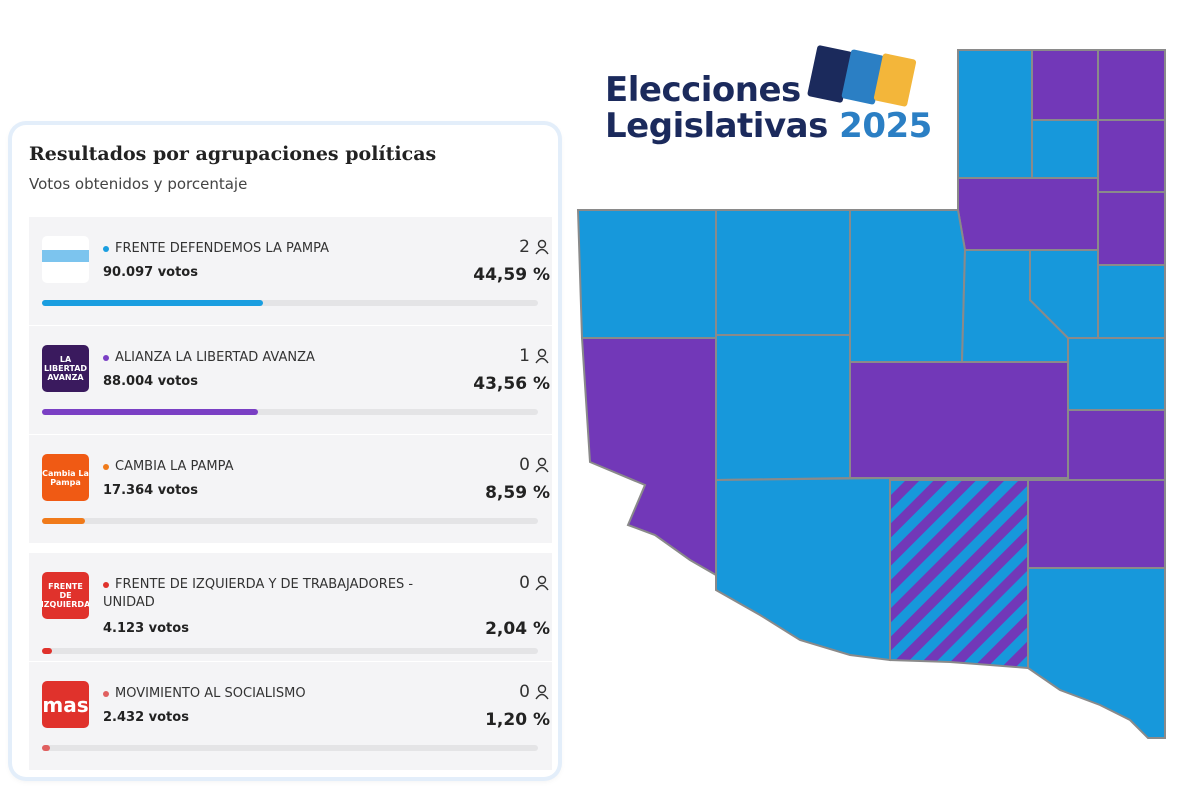  Describe the element at coordinates (517, 493) in the screenshot. I see `party-percent: 8,59 %` at that location.